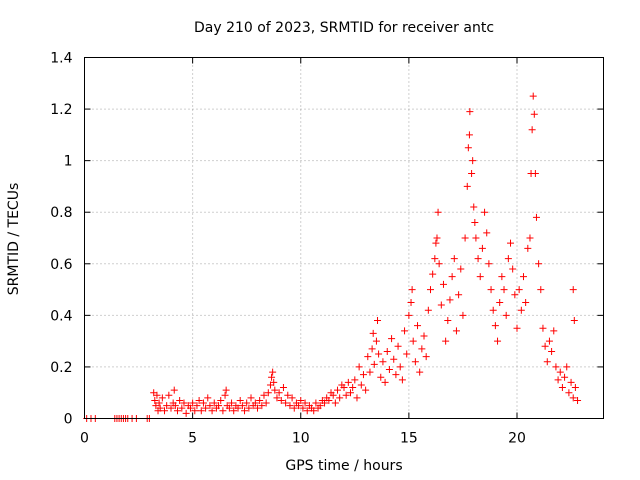  I want to click on y-axis-label: SRMTID / TECUs, so click(14, 239).